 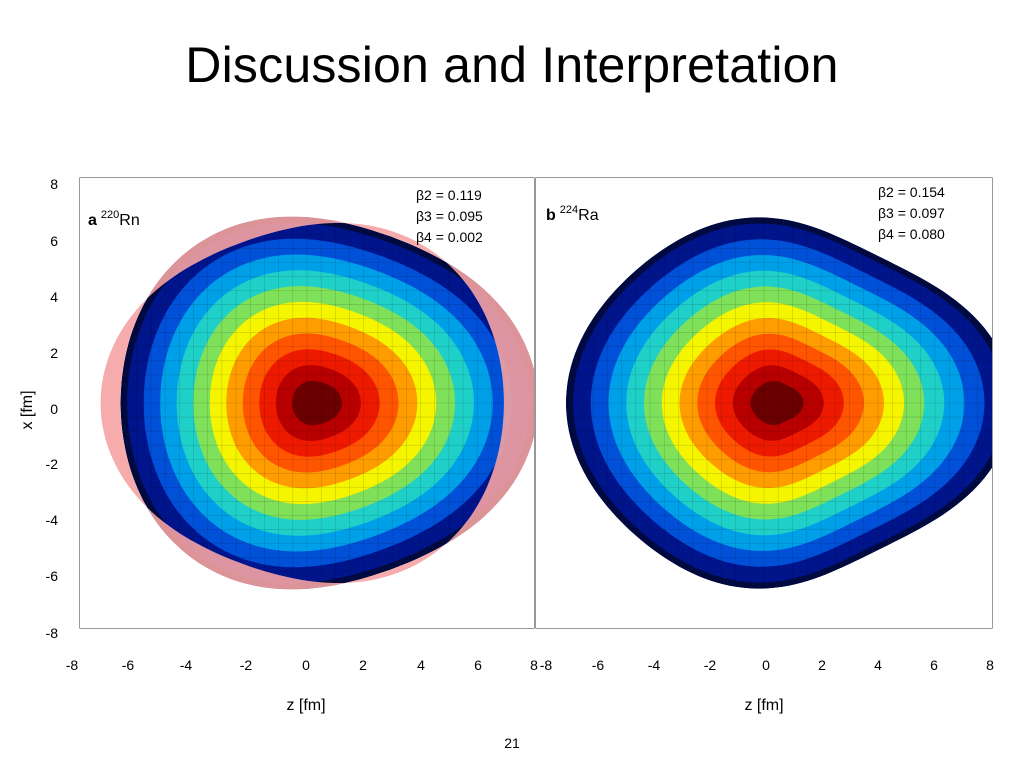 I want to click on panel-a-beta4: β4 = 0.002, so click(x=449, y=237).